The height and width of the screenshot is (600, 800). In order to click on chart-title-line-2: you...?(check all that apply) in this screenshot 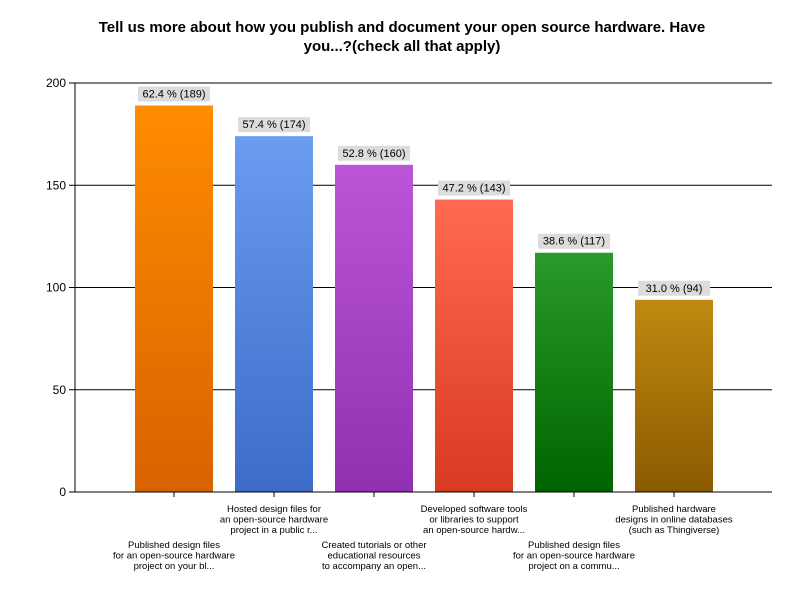, I will do `click(402, 46)`.